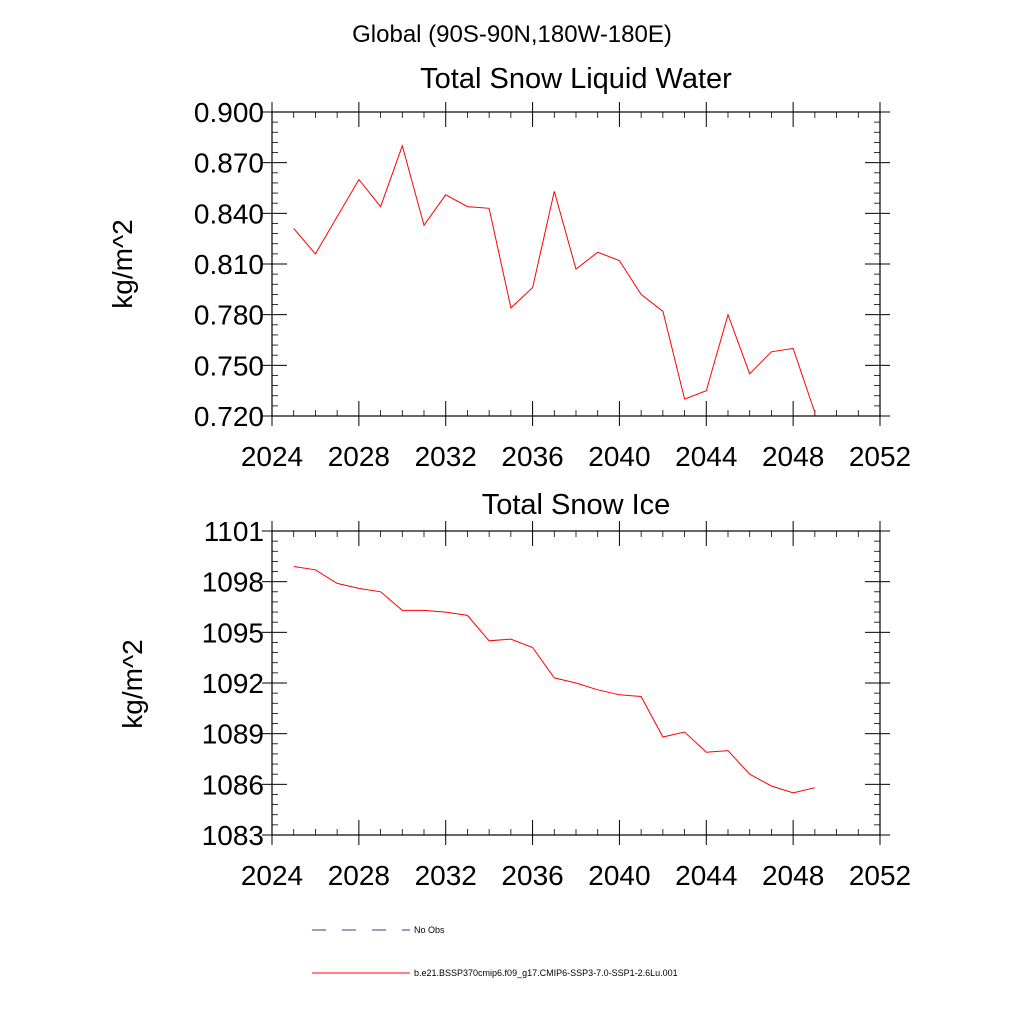  What do you see at coordinates (229, 163) in the screenshot?
I see `y-tick-label: 0.870` at bounding box center [229, 163].